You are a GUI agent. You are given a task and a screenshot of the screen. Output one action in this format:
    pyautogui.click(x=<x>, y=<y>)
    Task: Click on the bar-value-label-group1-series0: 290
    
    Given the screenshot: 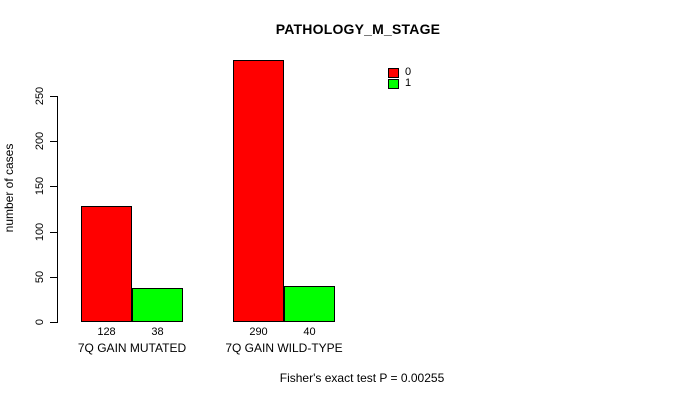 What is the action you would take?
    pyautogui.click(x=258, y=332)
    